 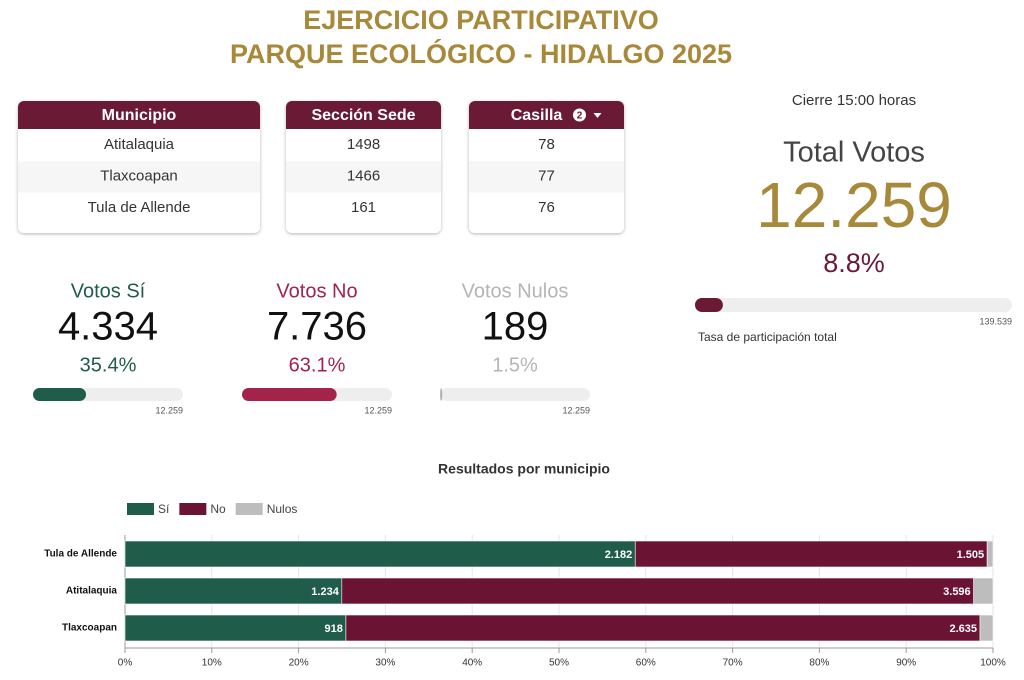 What do you see at coordinates (559, 663) in the screenshot?
I see `x-tick-label: 50%` at bounding box center [559, 663].